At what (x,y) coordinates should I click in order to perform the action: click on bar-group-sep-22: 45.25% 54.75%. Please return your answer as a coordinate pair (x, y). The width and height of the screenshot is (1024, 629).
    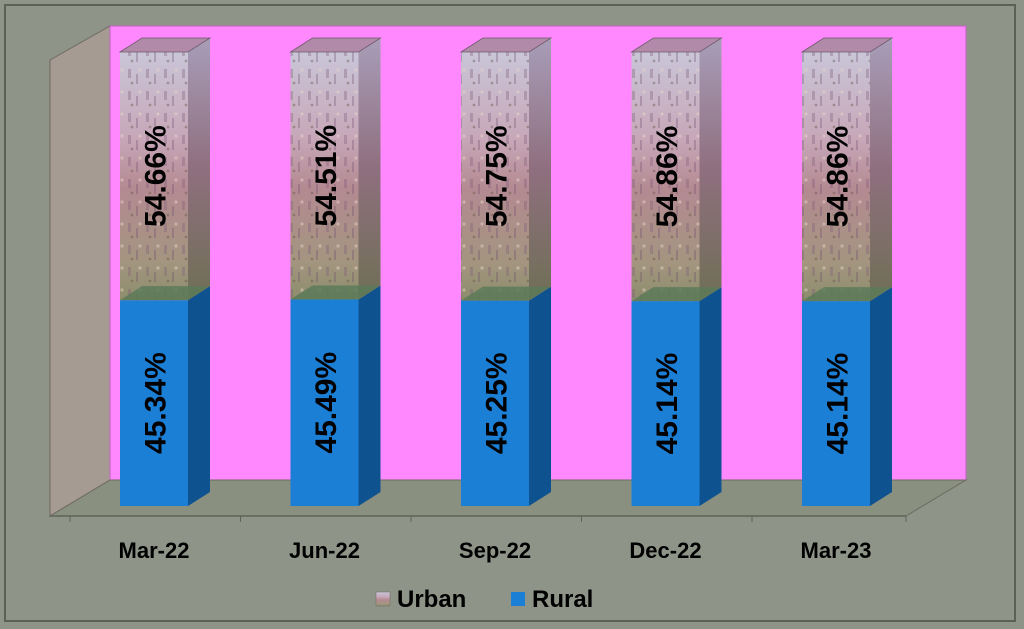
    Looking at the image, I should click on (506, 271).